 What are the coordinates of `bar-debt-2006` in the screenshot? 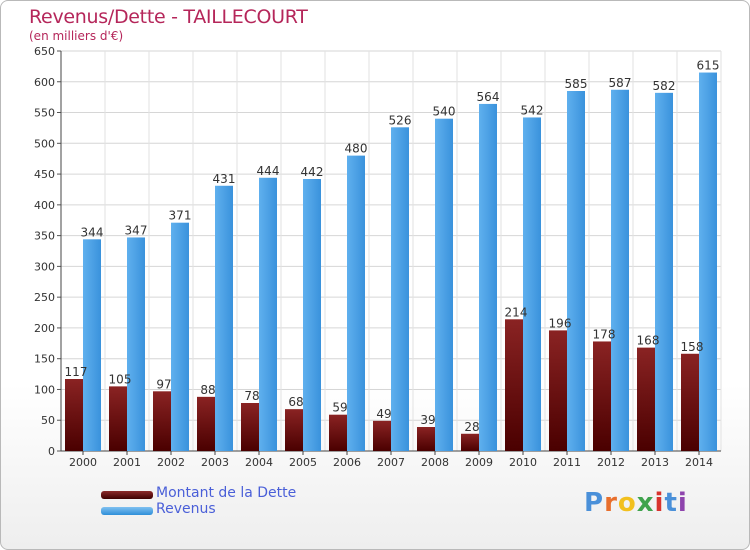 It's located at (338, 432).